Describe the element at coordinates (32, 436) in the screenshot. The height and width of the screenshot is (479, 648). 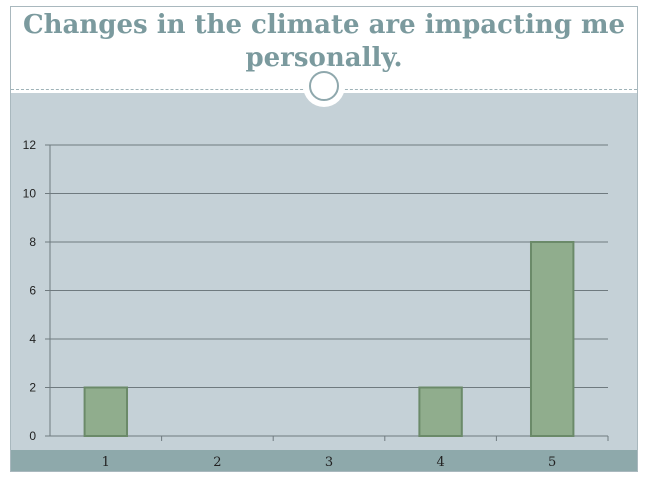
I see `y-tick-label: 0` at that location.